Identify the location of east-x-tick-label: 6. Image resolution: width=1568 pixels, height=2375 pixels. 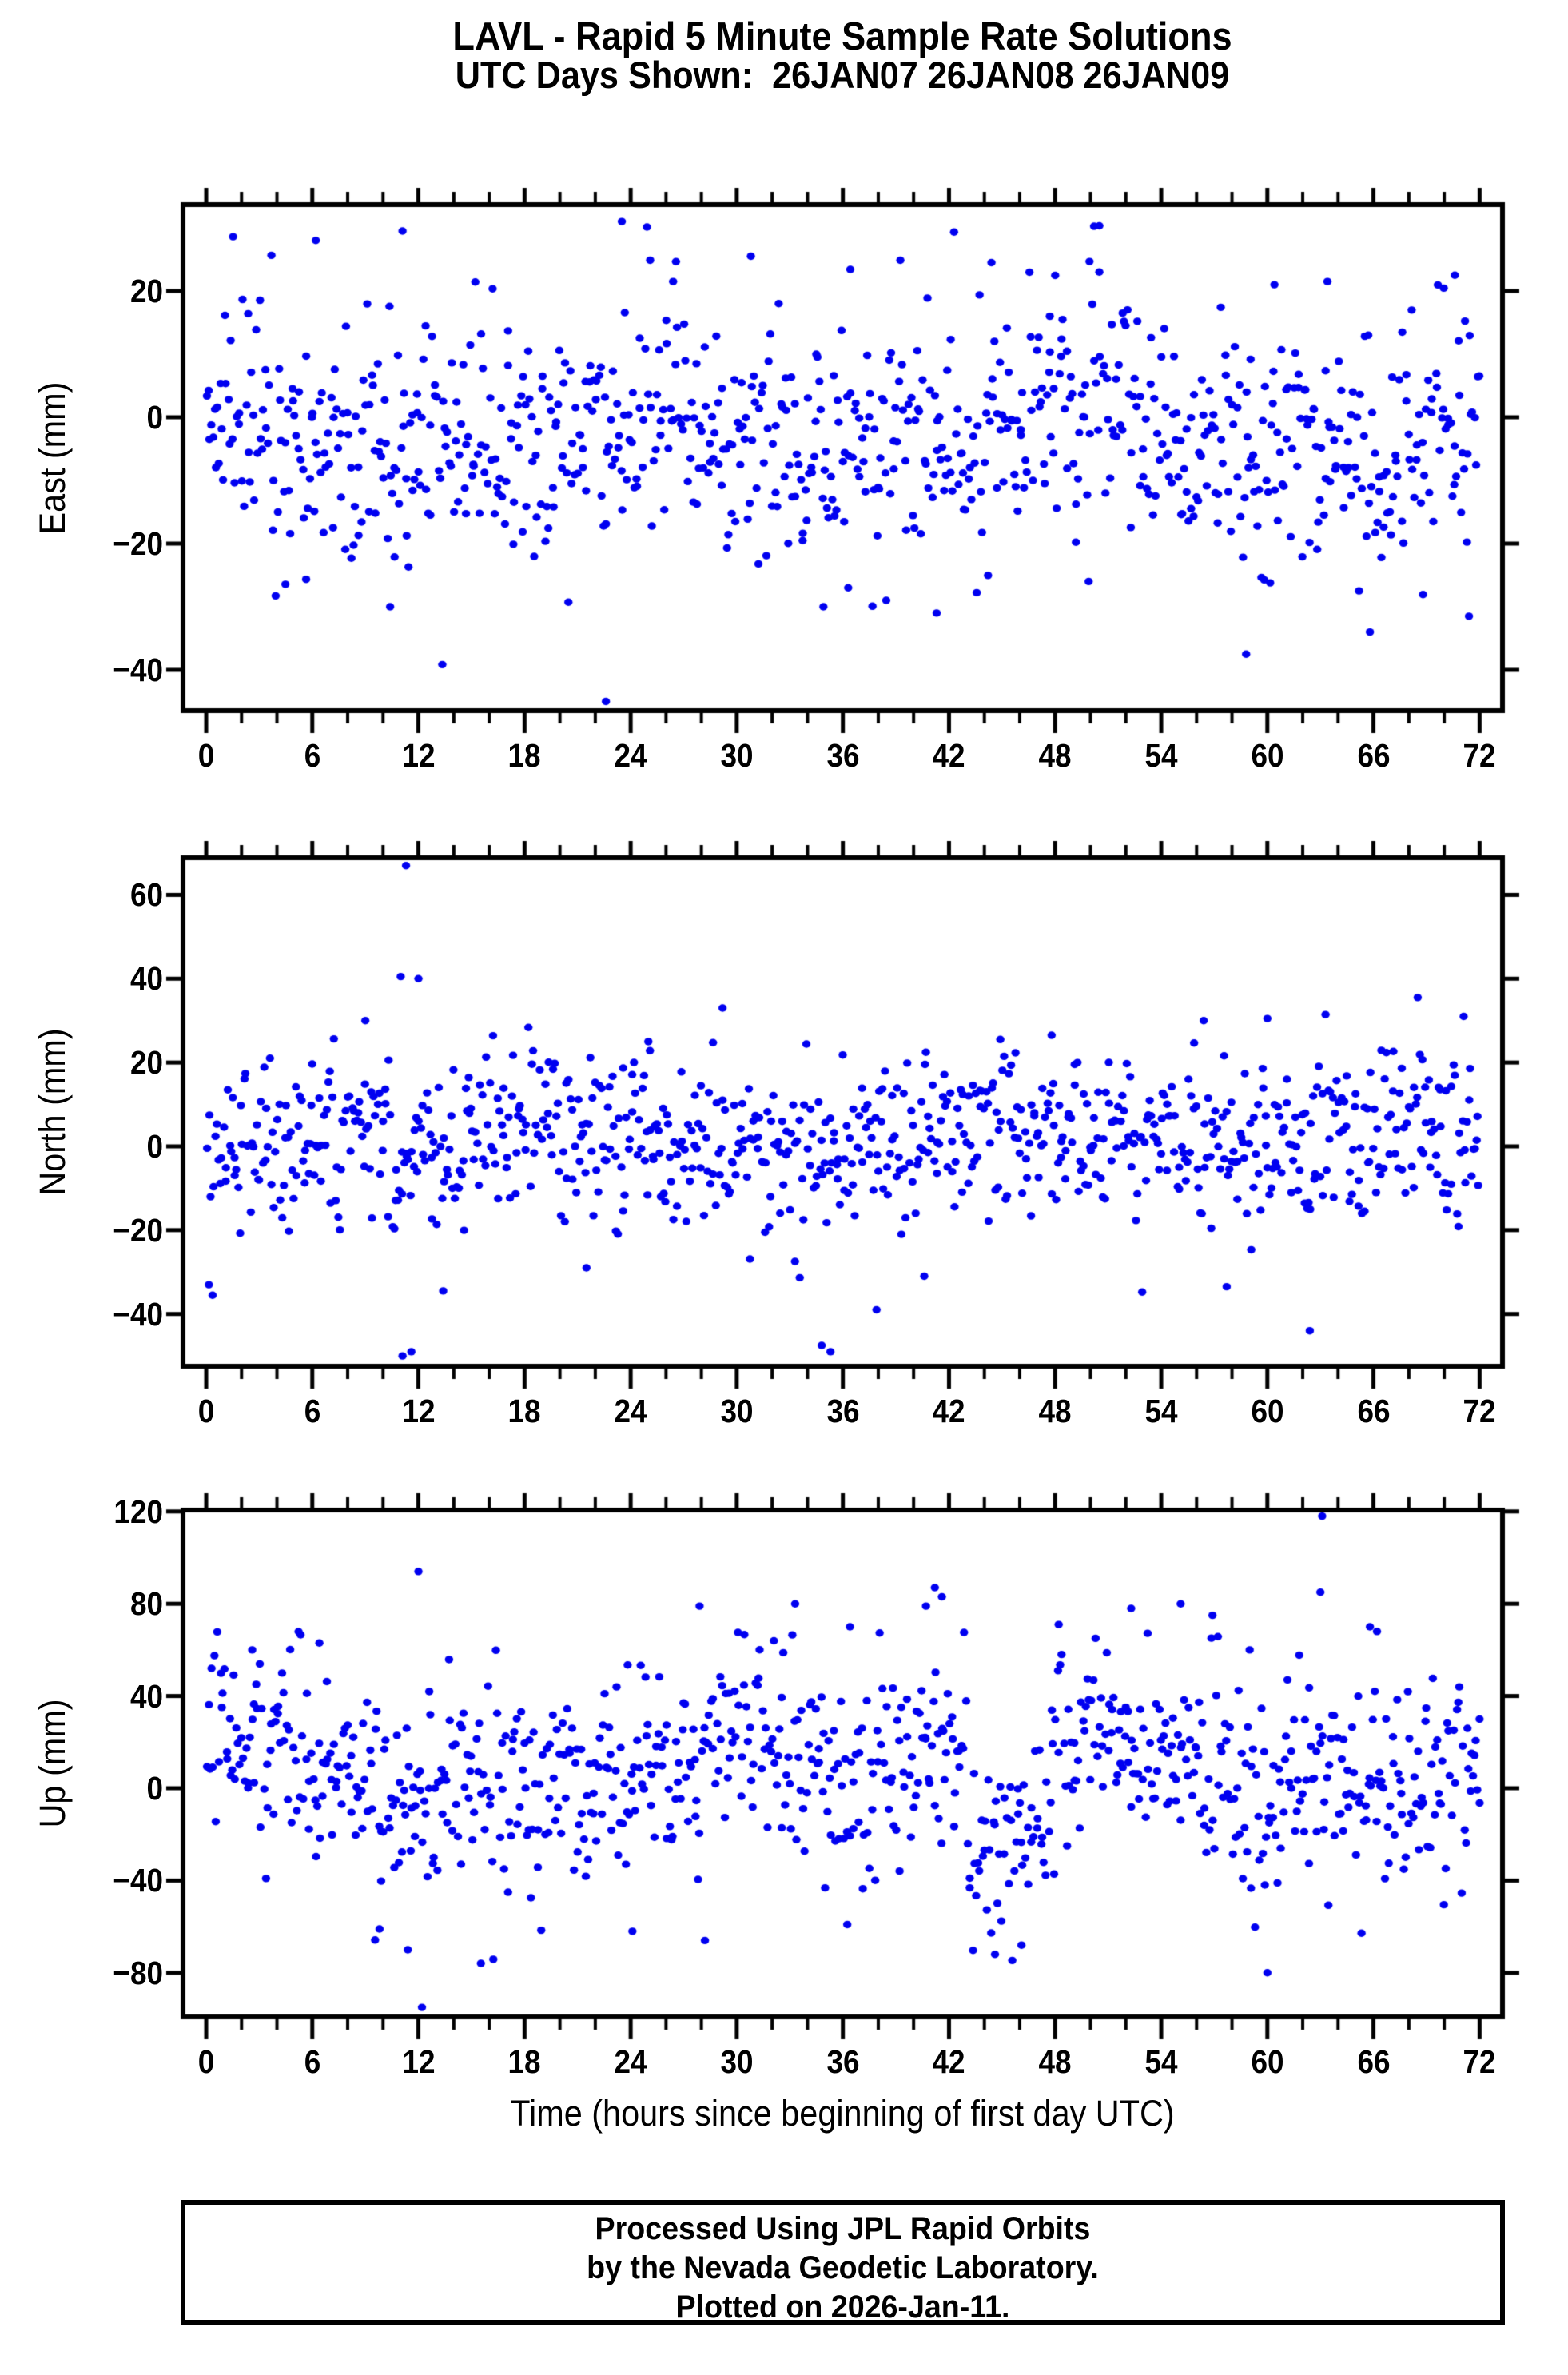
(312, 755).